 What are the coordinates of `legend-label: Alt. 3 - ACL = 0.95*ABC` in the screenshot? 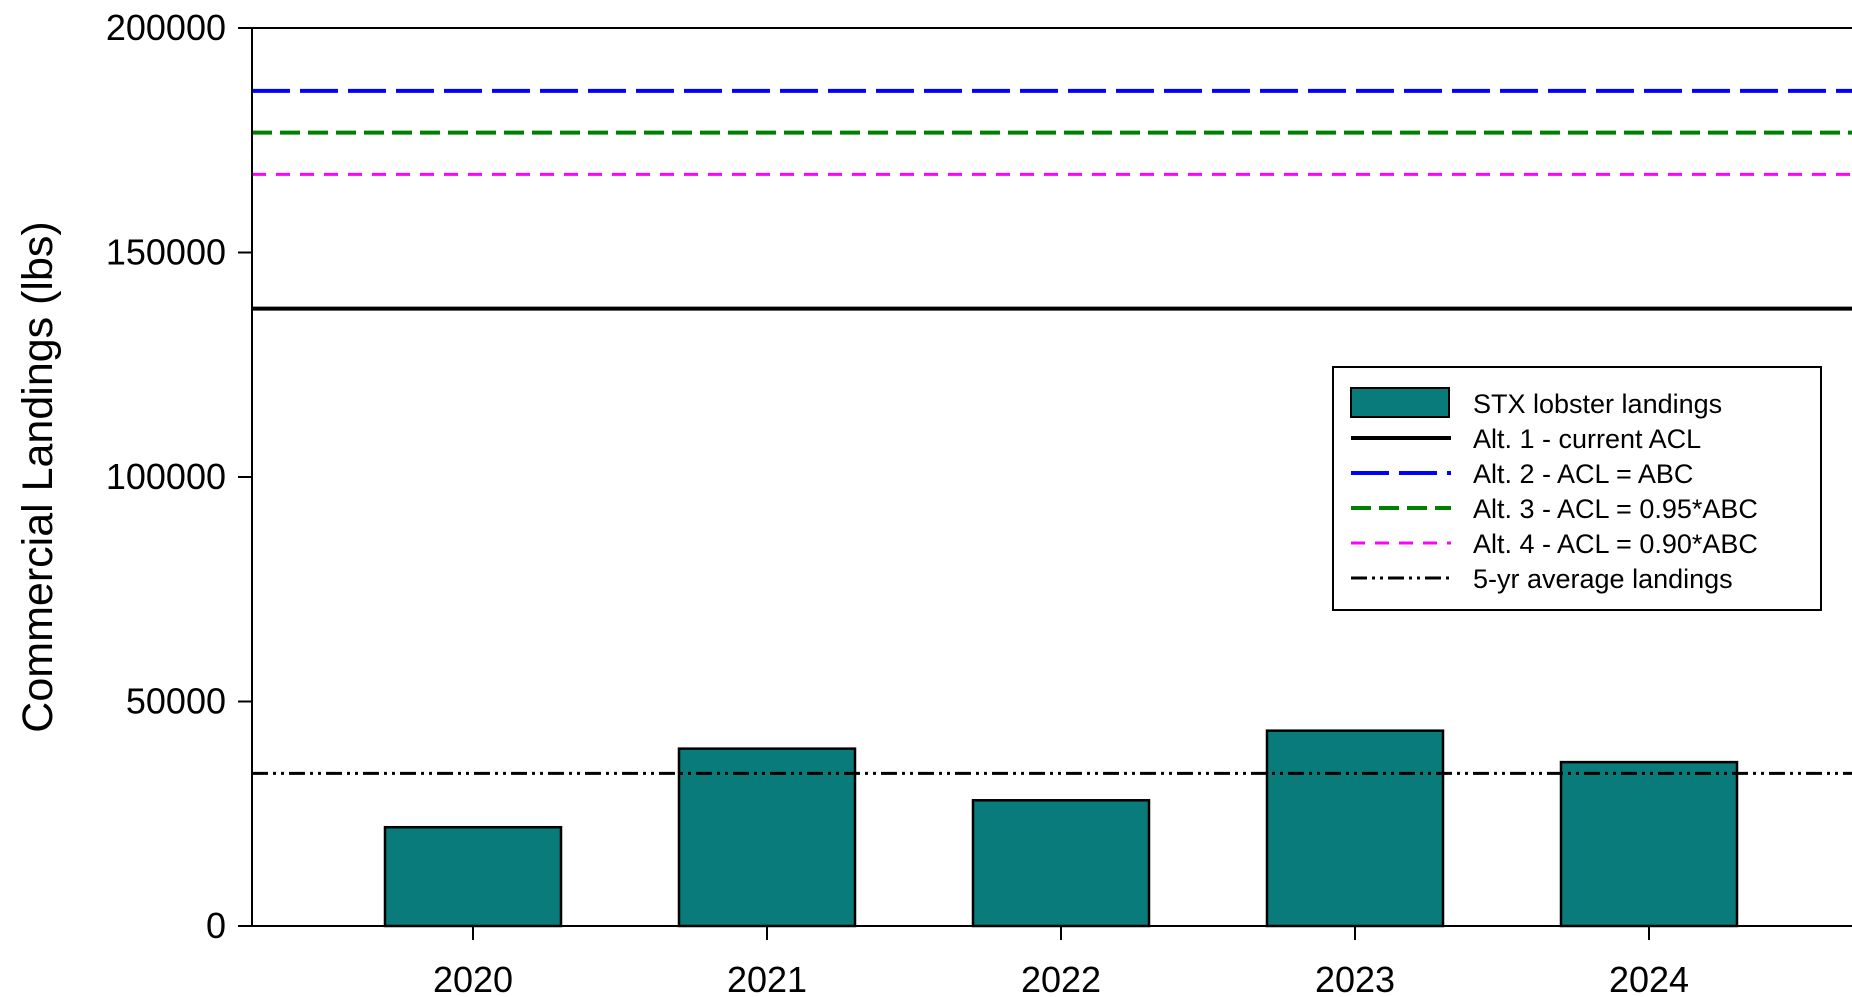 It's located at (1615, 509).